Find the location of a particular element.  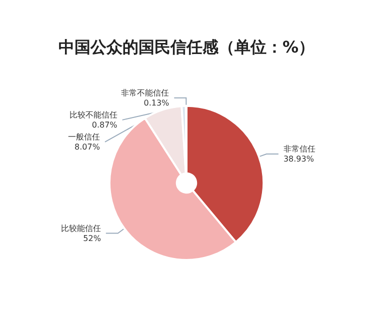

slice-label: 比较能信任 is located at coordinates (80, 228).